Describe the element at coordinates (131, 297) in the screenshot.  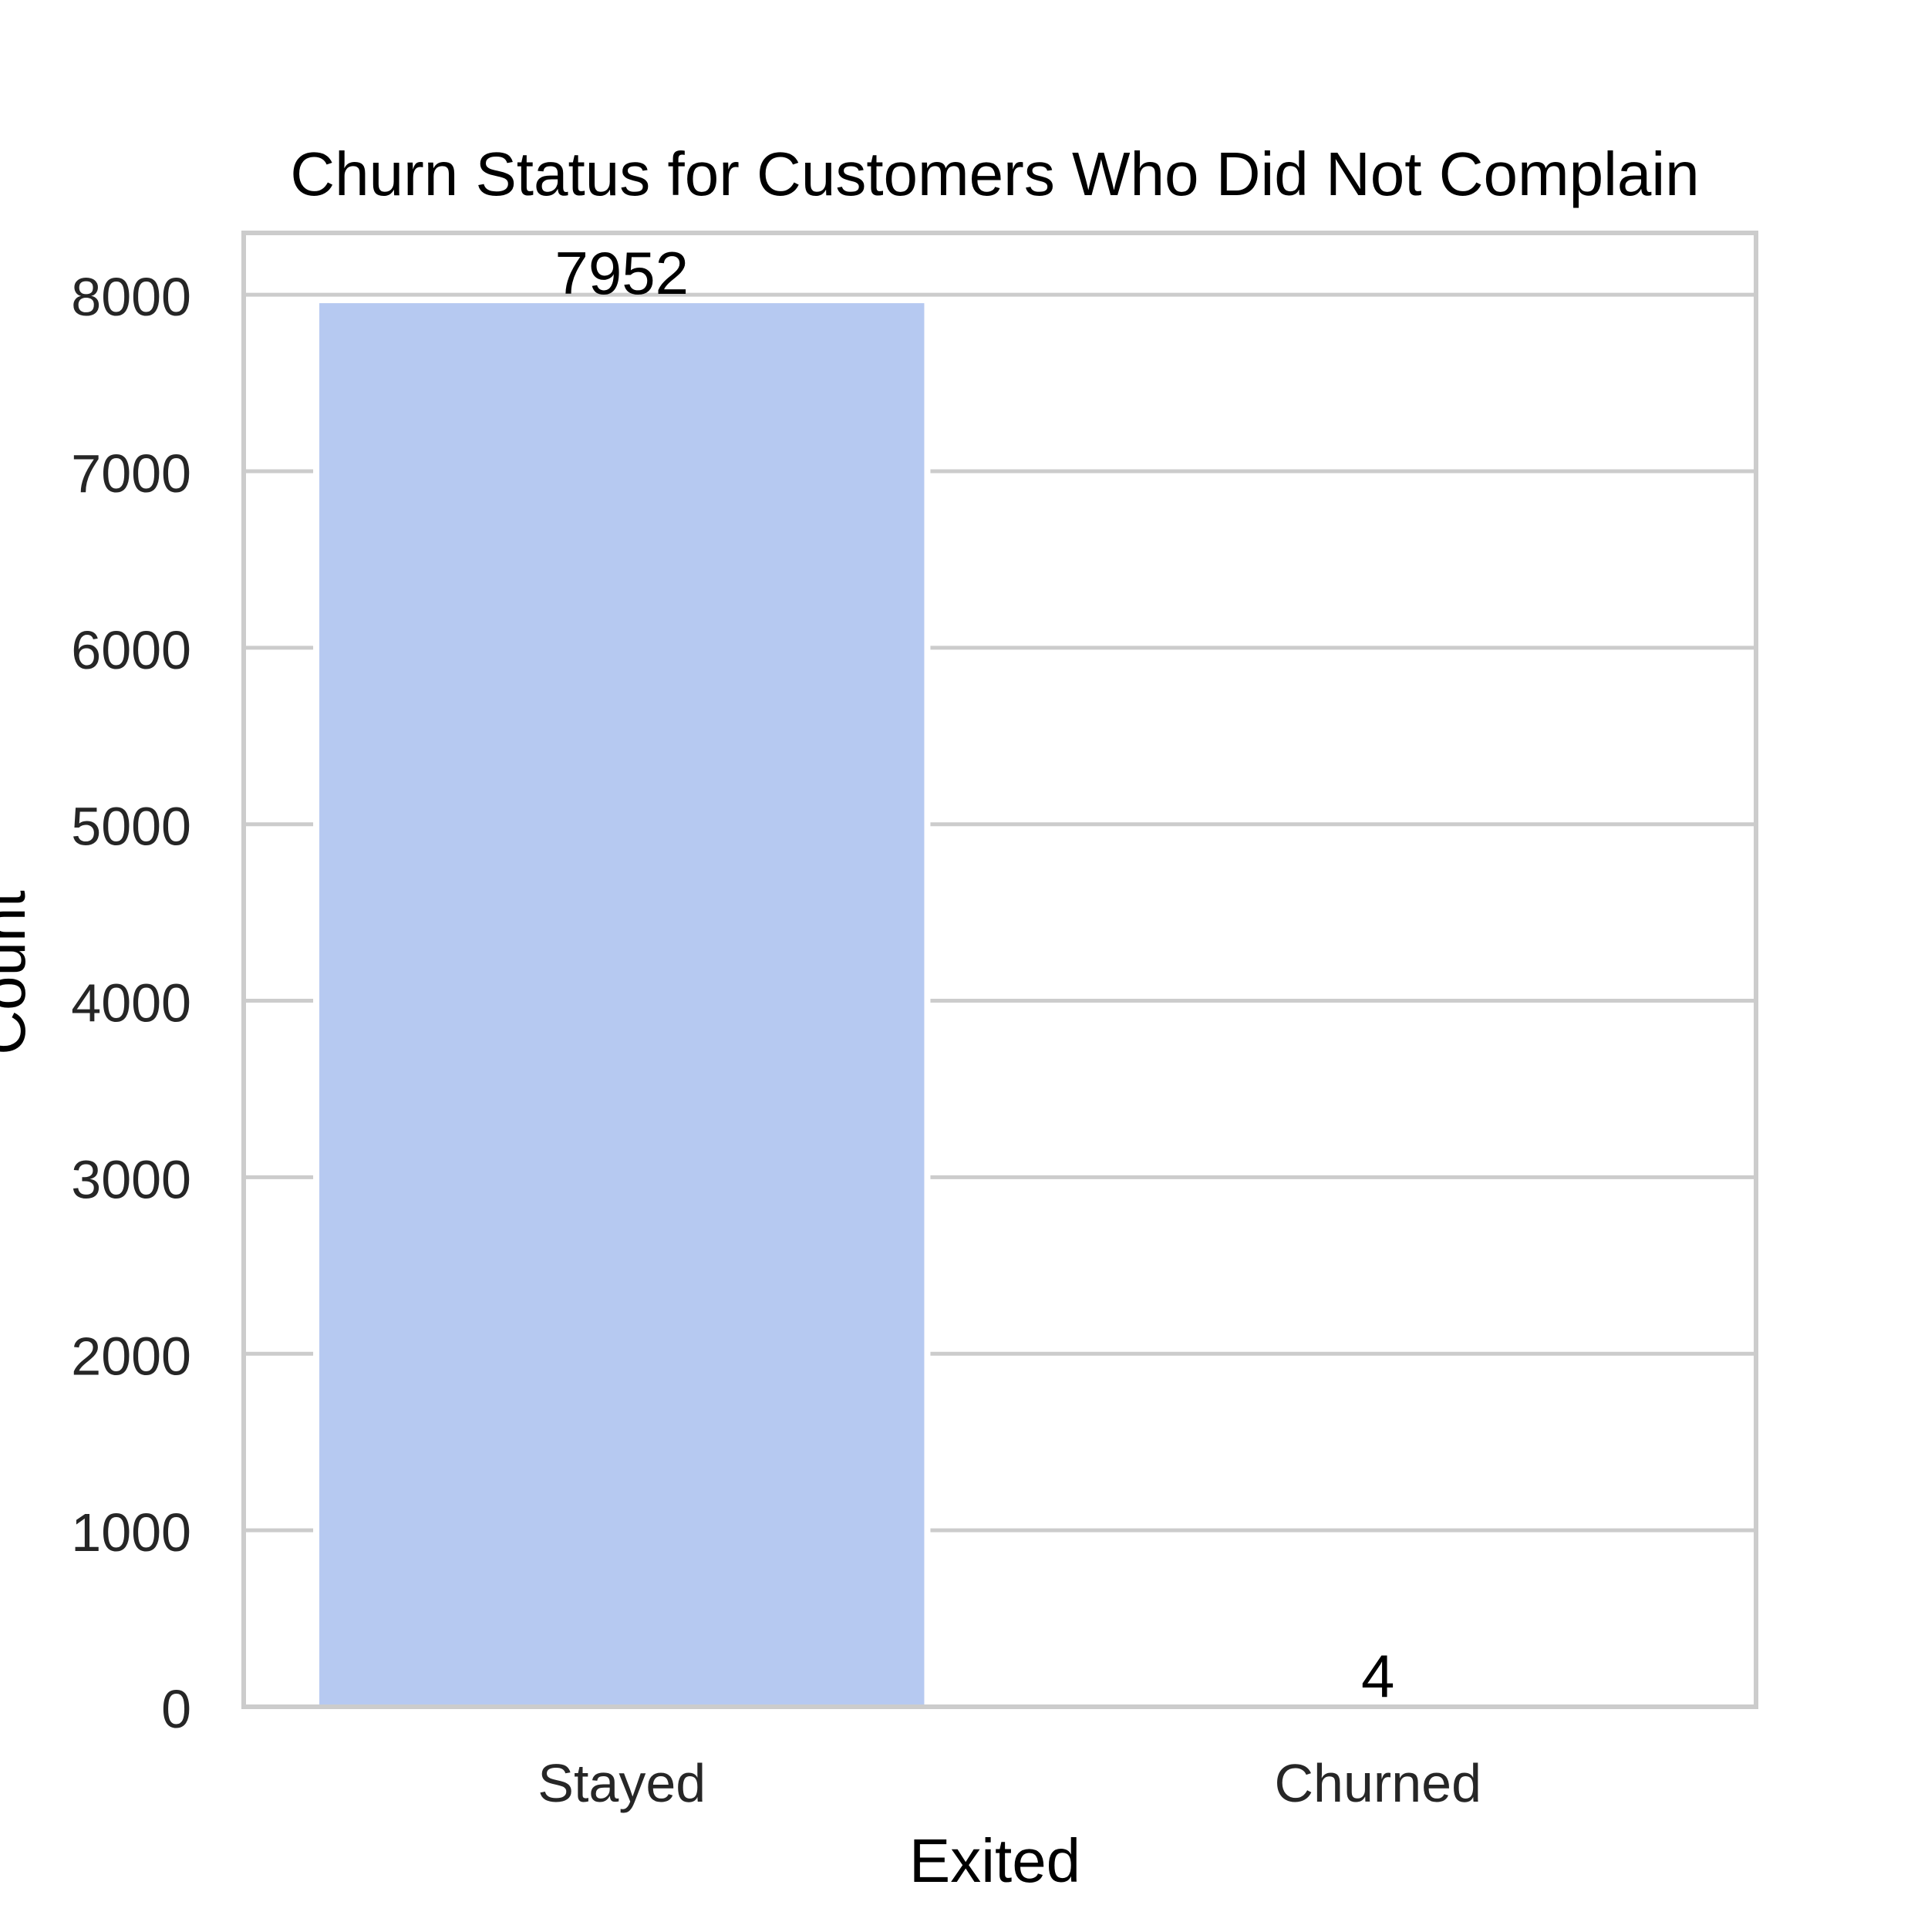
I see `y-tick-label: 8000` at that location.